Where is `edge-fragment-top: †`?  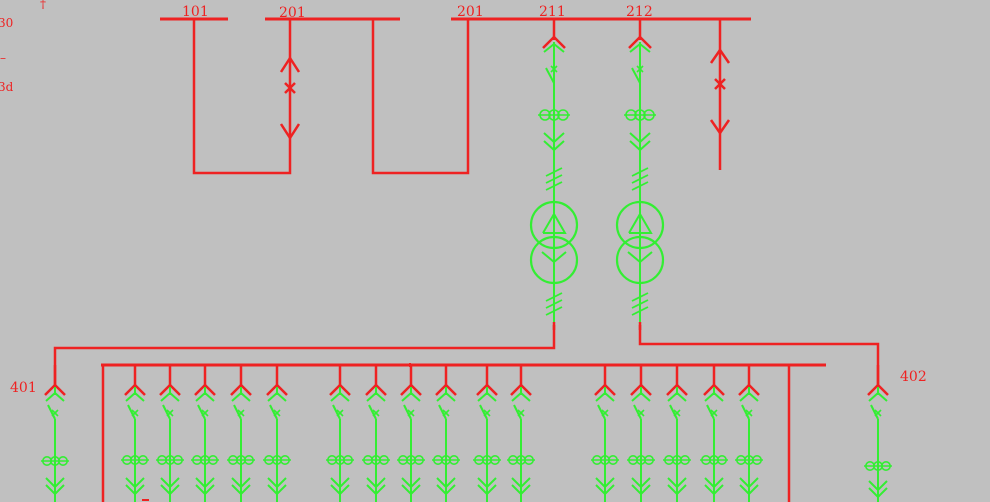
edge-fragment-top: † is located at coordinates (43, 5).